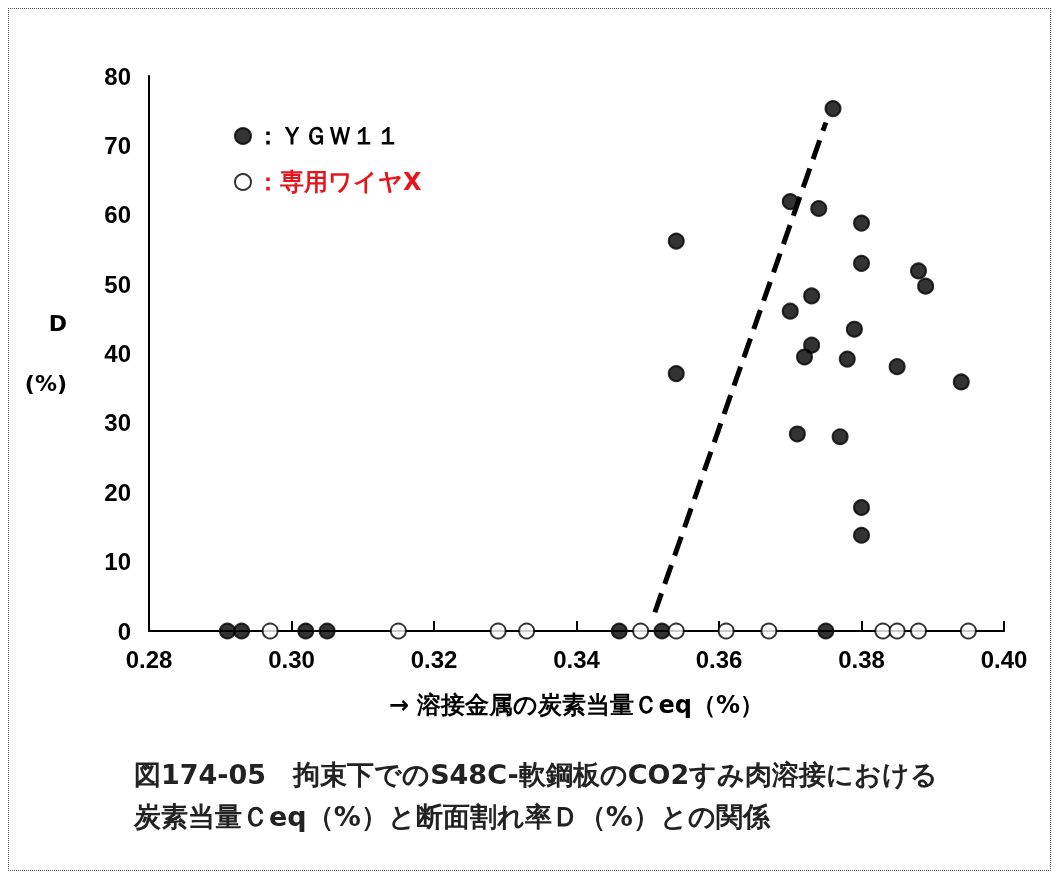 Image resolution: width=1059 pixels, height=879 pixels. Describe the element at coordinates (117, 215) in the screenshot. I see `y-tick-label: 60` at that location.